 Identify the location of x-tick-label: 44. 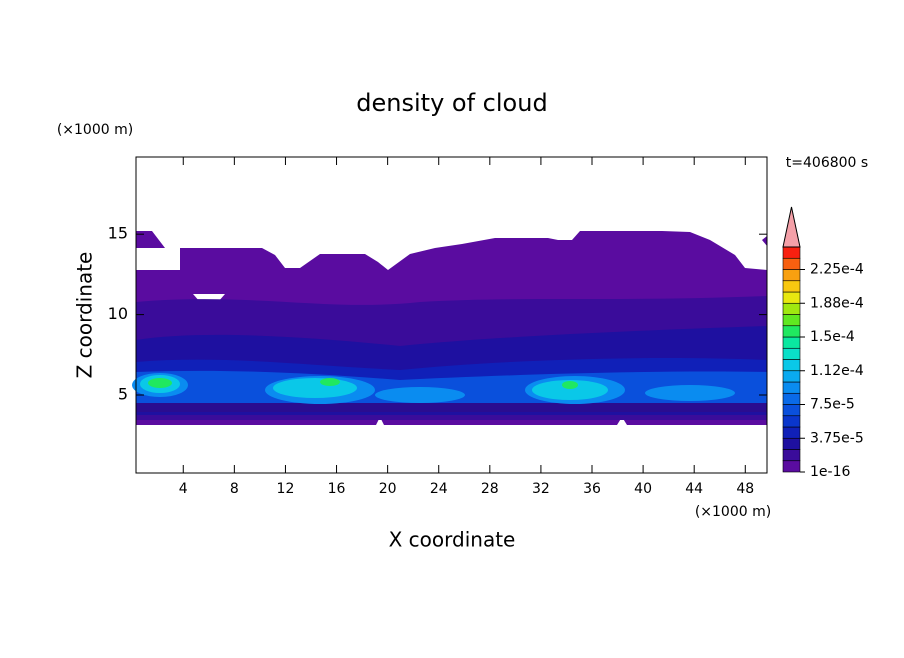
(694, 489).